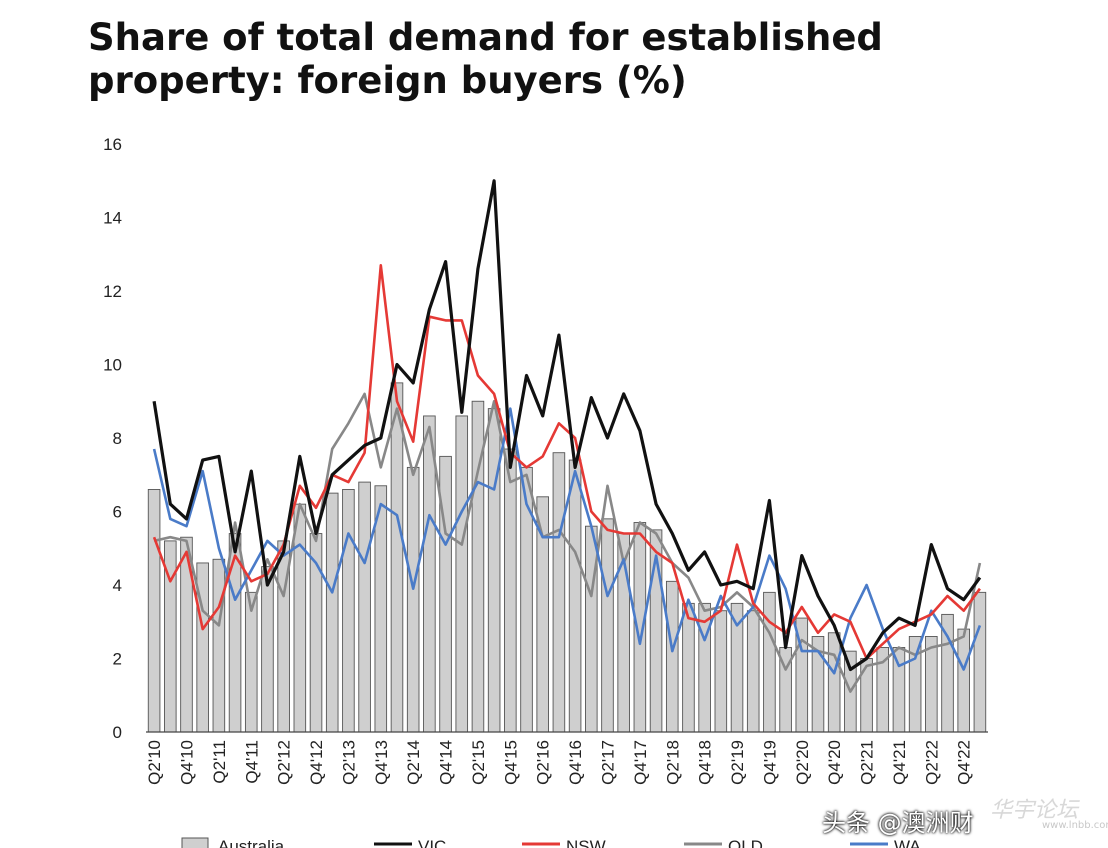 The image size is (1108, 848). What do you see at coordinates (112, 438) in the screenshot?
I see `y-axis: 0 2 4 6 8 10 12 14 16` at bounding box center [112, 438].